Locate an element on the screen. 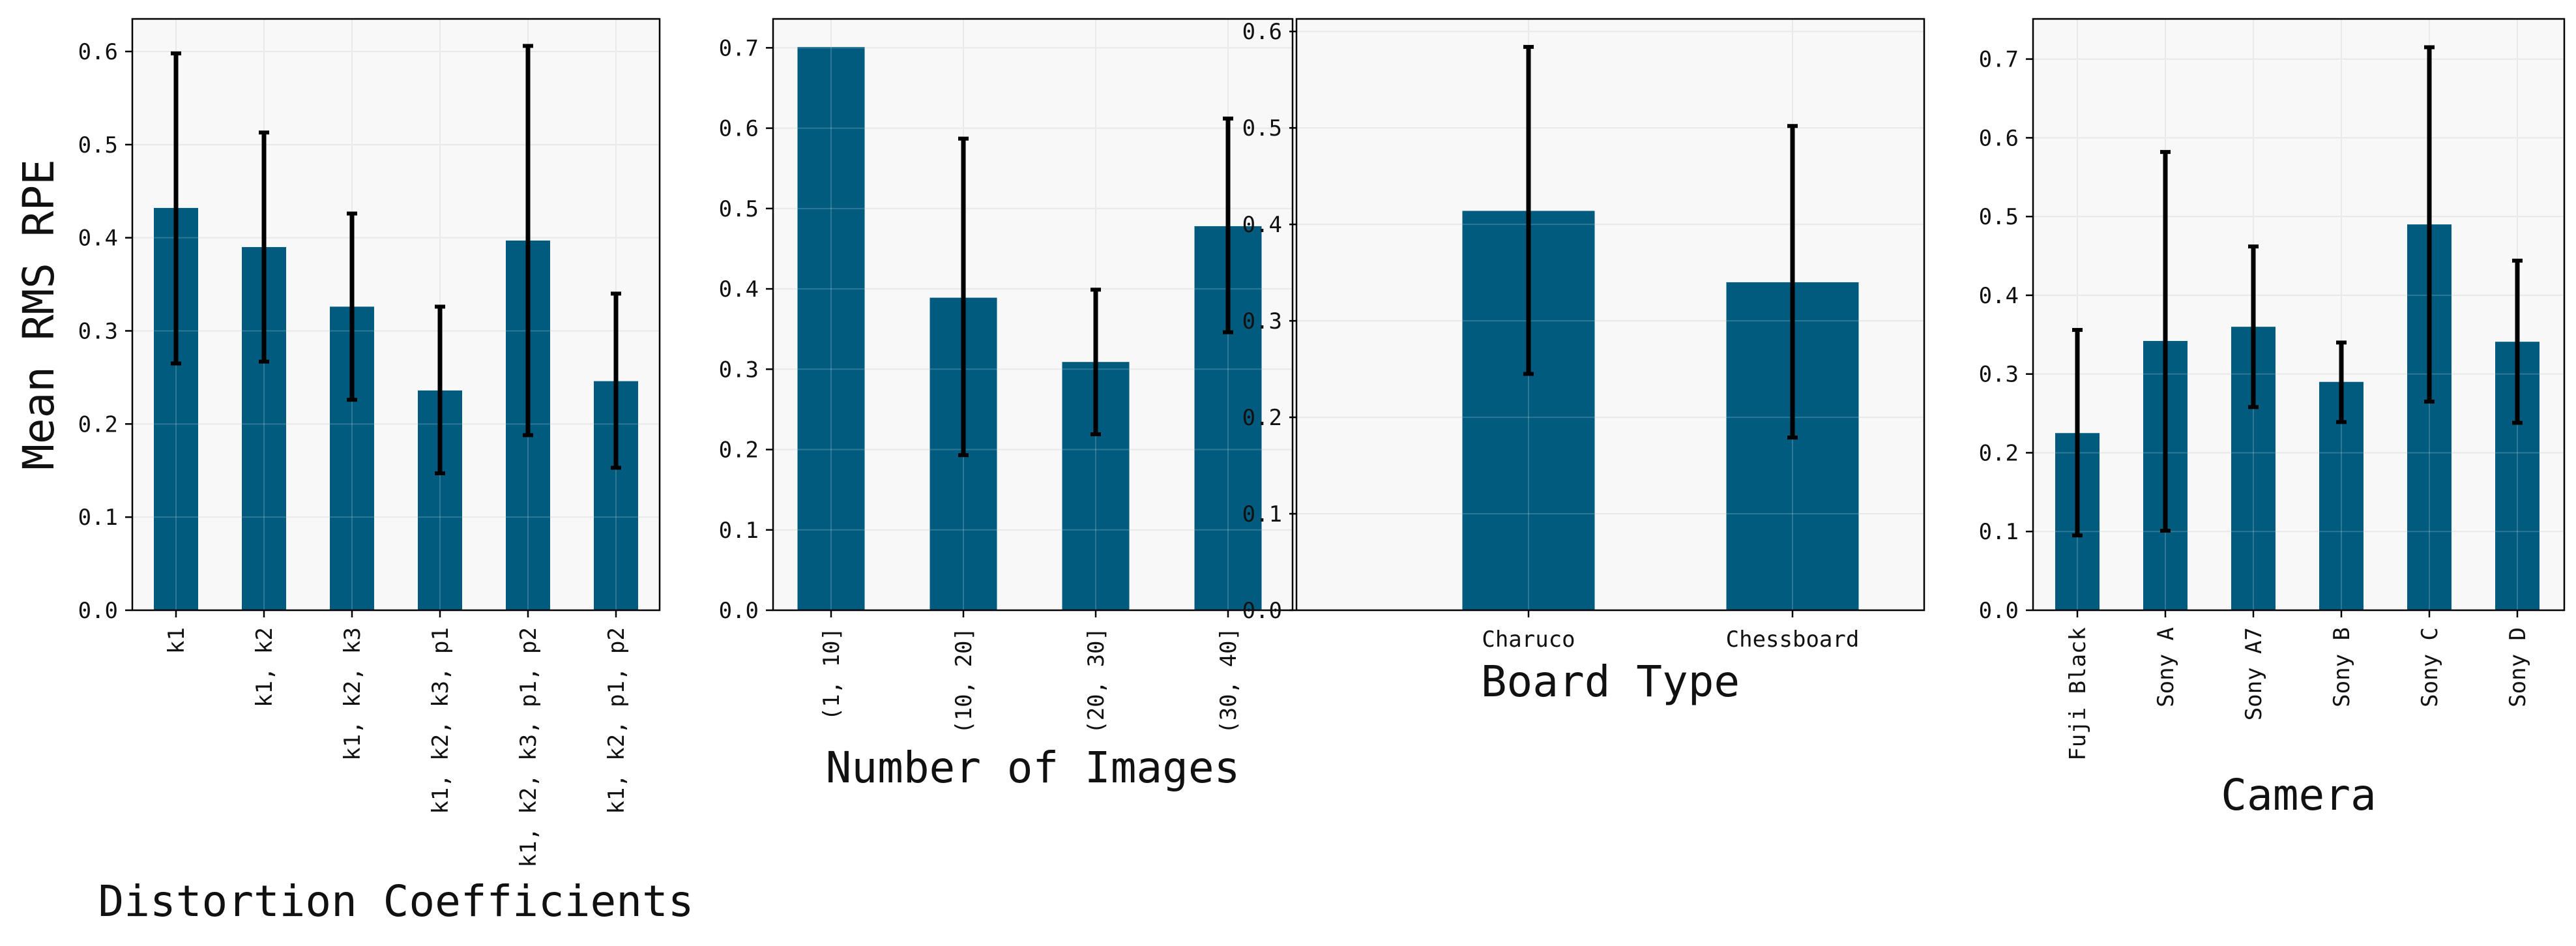 The width and height of the screenshot is (2576, 946). x-tick-label: Fuji Black is located at coordinates (2078, 694).